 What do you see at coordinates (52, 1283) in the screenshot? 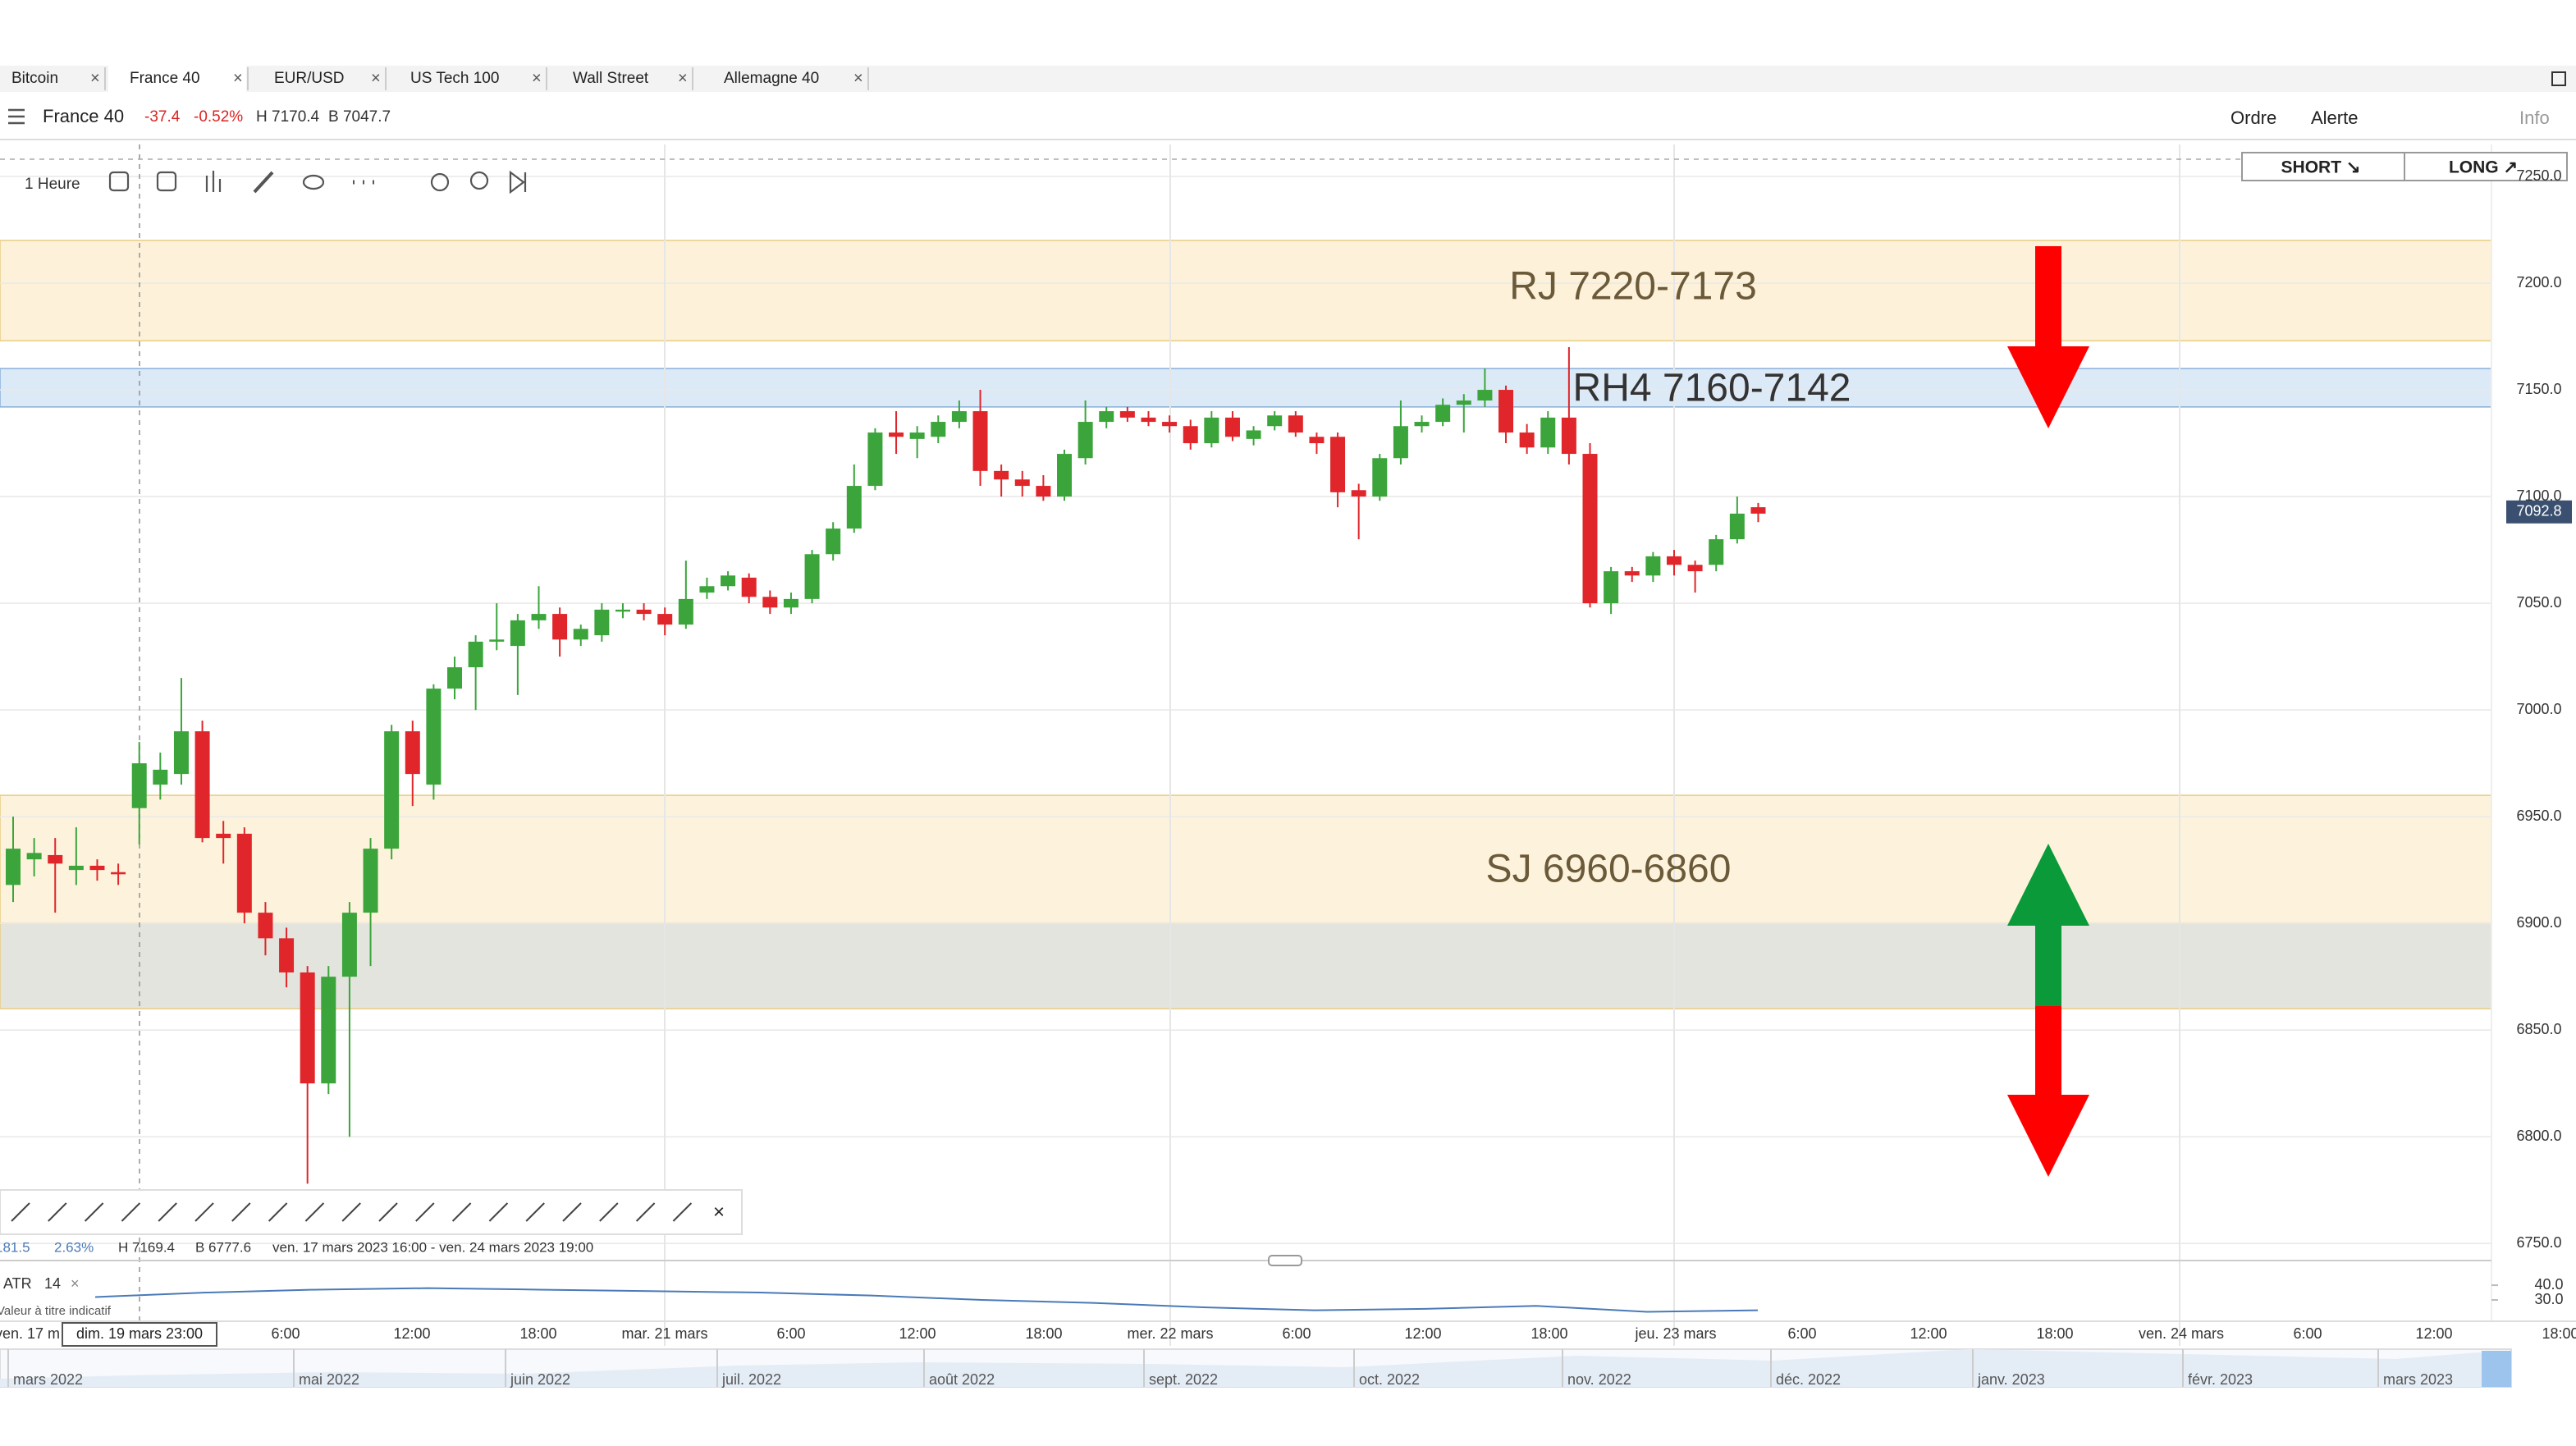
I see `indicator-period: 14` at bounding box center [52, 1283].